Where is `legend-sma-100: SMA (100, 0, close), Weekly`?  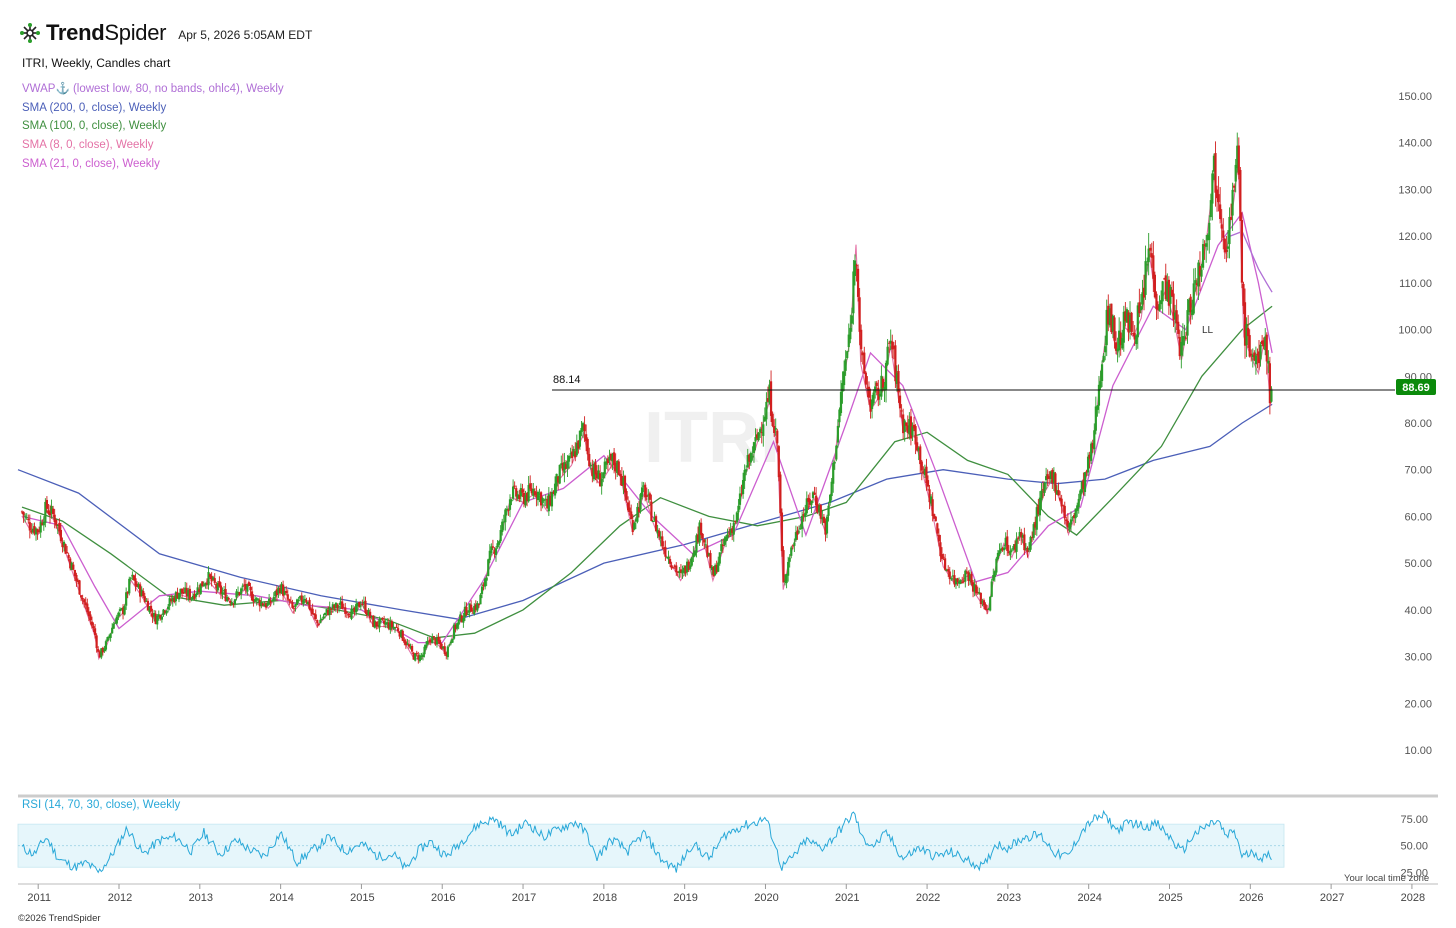
legend-sma-100: SMA (100, 0, close), Weekly is located at coordinates (94, 126).